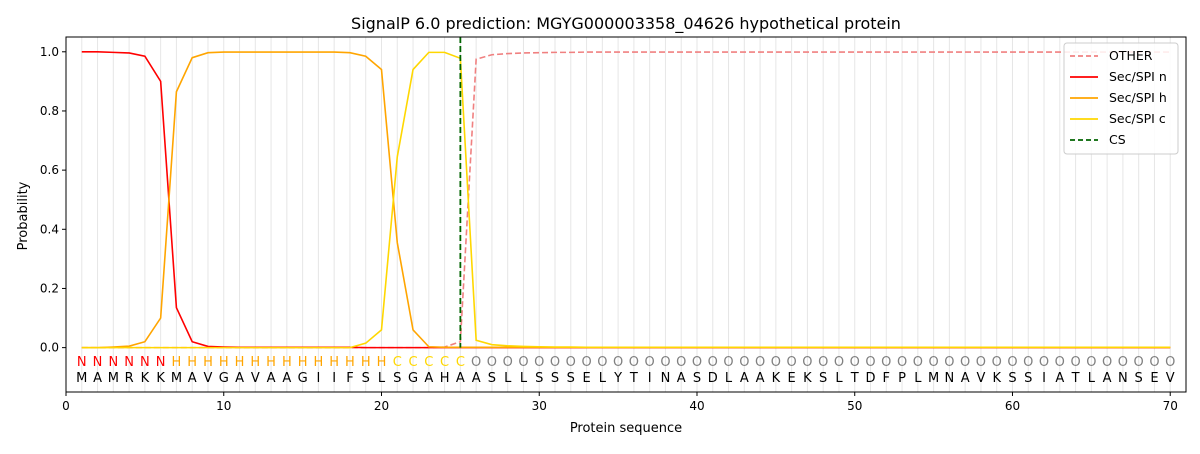  Describe the element at coordinates (1137, 118) in the screenshot. I see `legend-label: Sec/SPI c` at that location.